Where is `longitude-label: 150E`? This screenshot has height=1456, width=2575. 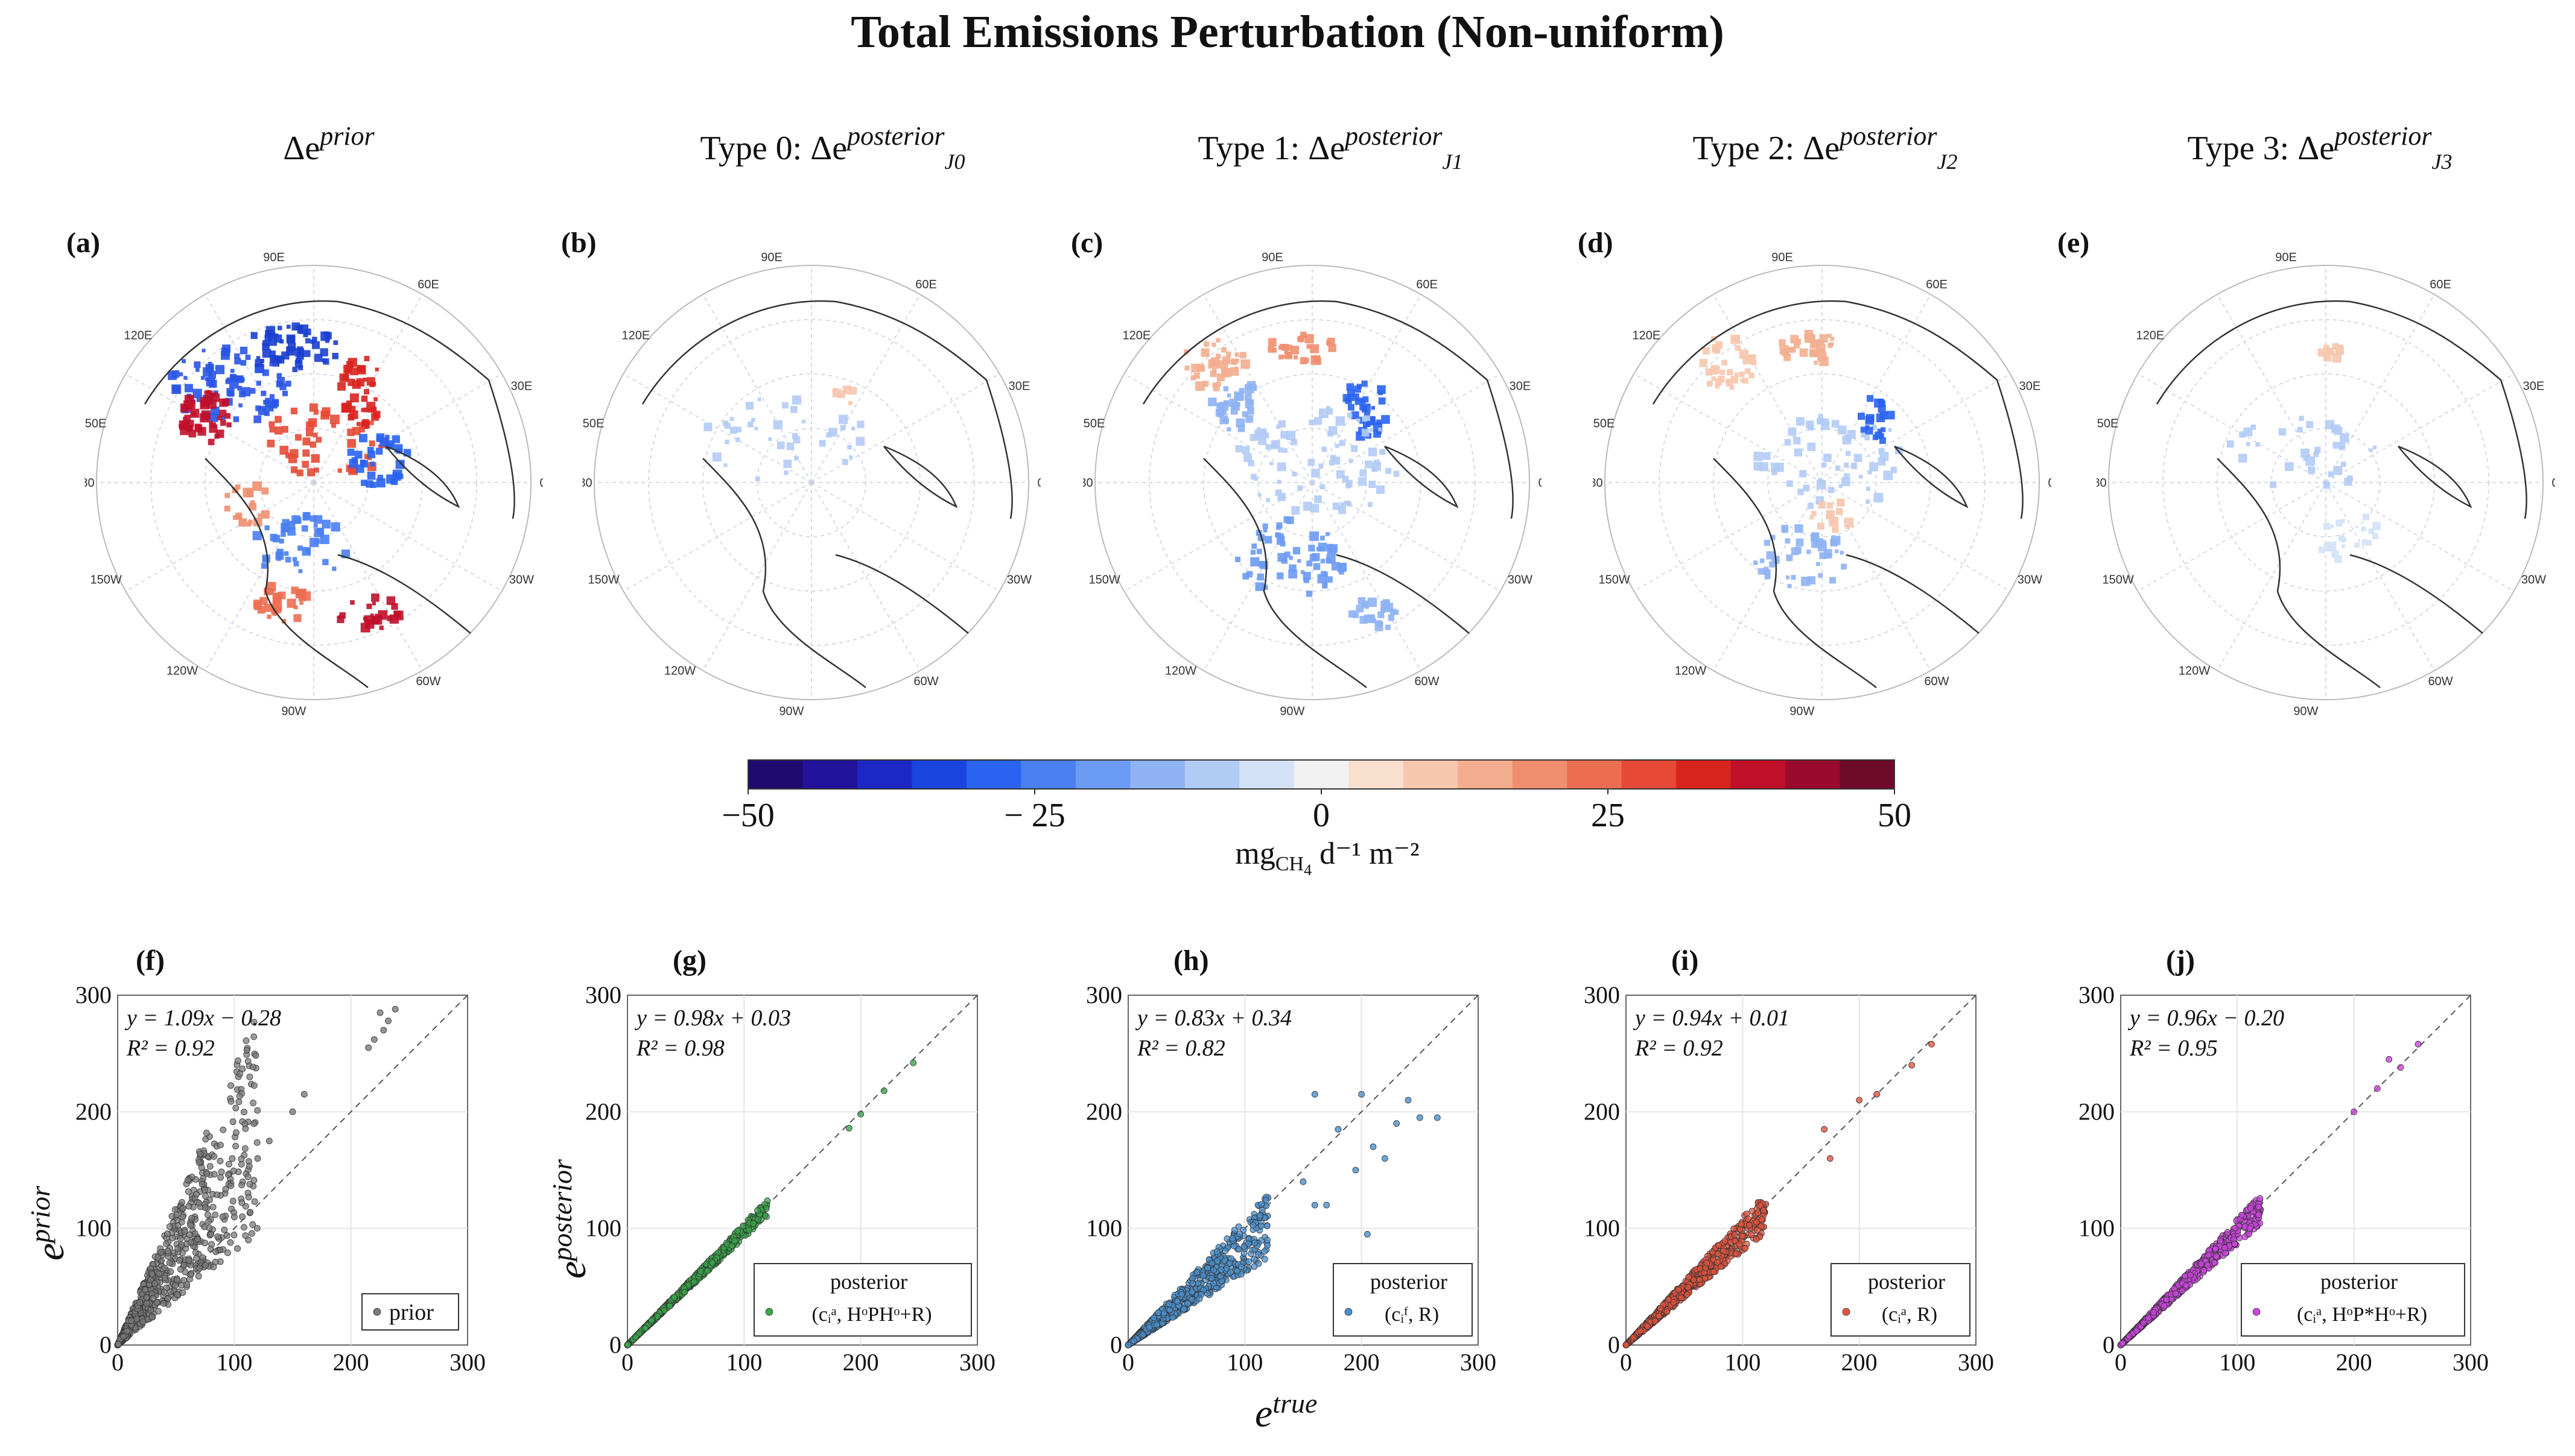
longitude-label: 150E is located at coordinates (593, 424).